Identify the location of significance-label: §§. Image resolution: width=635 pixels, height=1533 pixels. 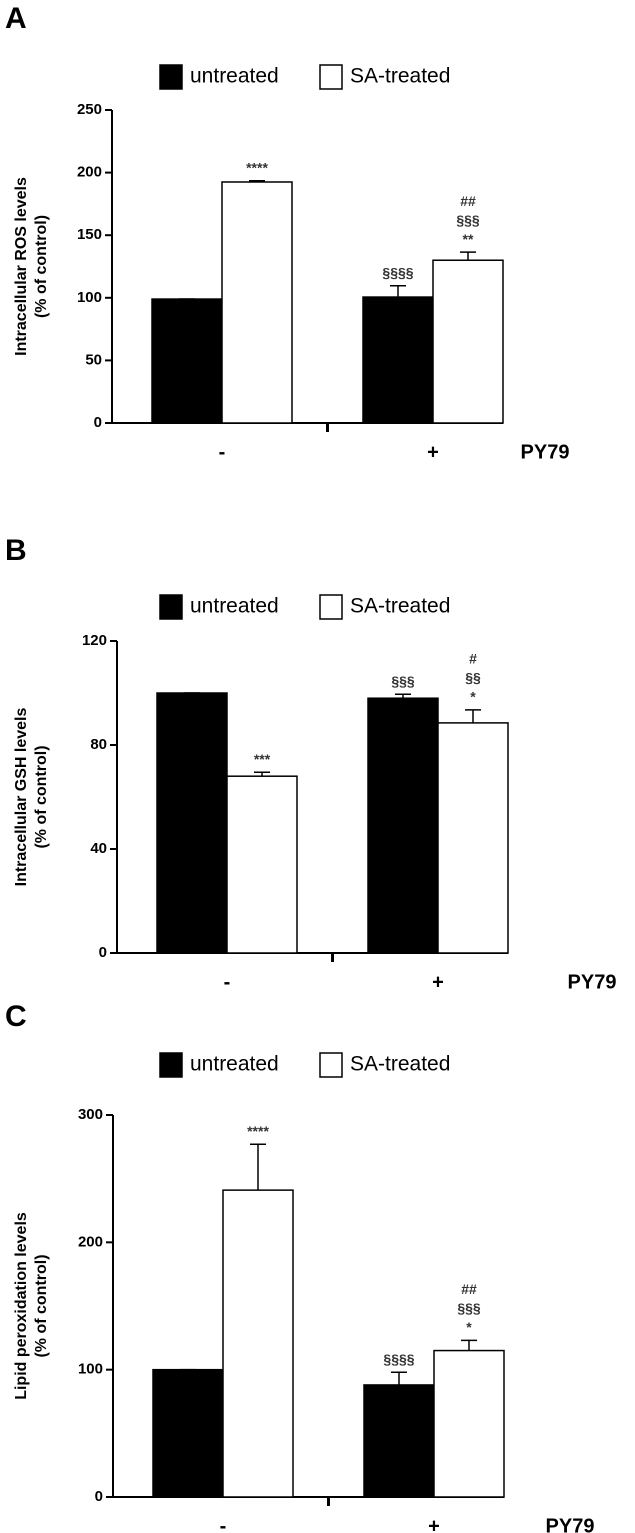
(473, 678).